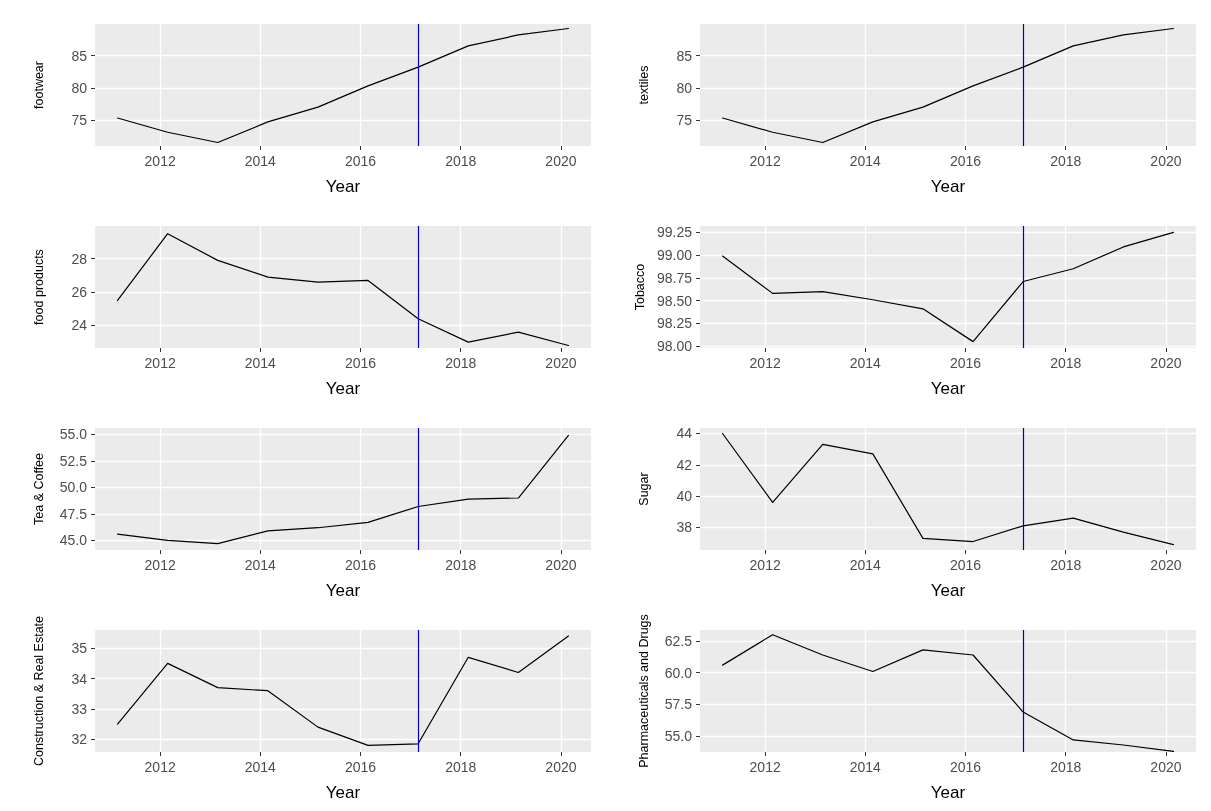  What do you see at coordinates (678, 672) in the screenshot?
I see `y-tick-label: 60.0` at bounding box center [678, 672].